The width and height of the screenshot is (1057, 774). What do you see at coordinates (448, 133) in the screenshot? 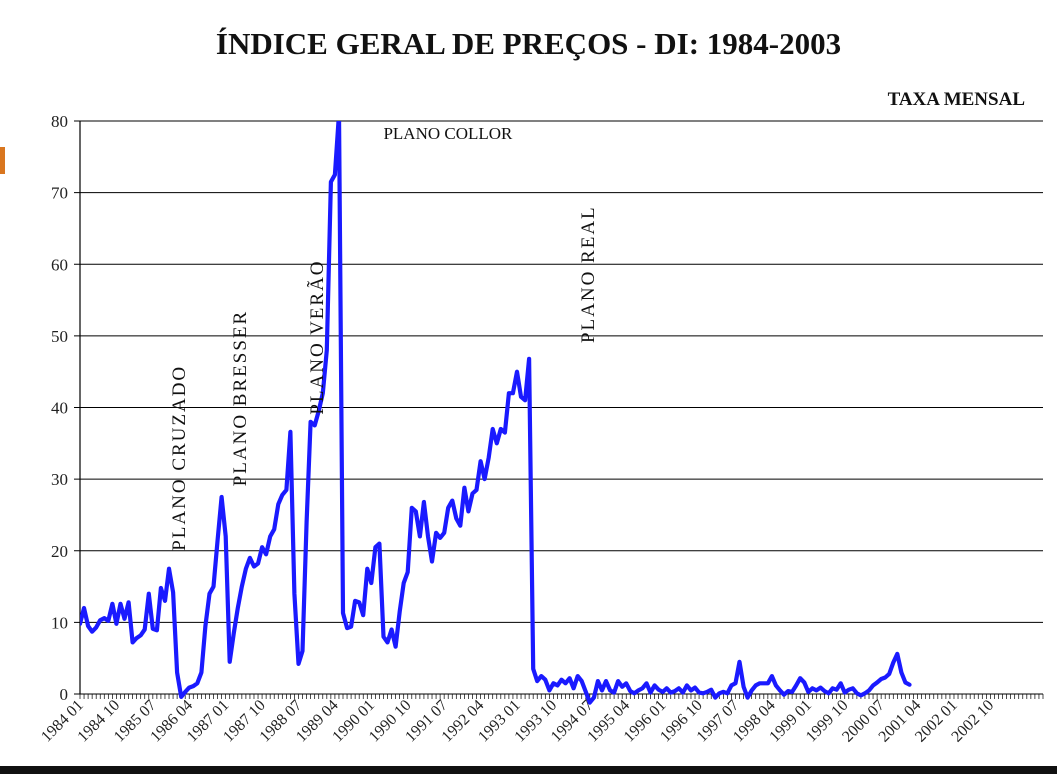
I see `annotation-label: PLANO COLLOR` at bounding box center [448, 133].